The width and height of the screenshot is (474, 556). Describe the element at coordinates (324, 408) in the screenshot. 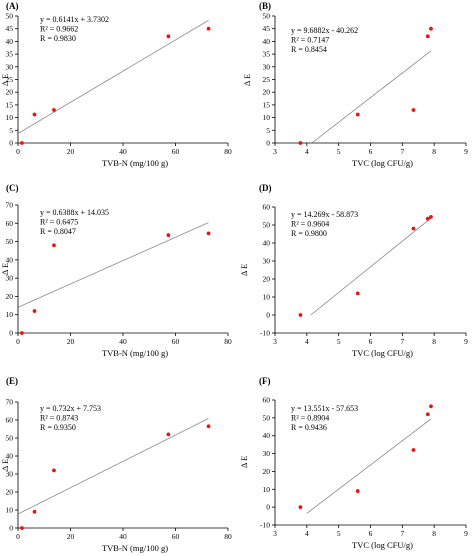

I see `regression-annotation: y = 13.551x - 57.653` at that location.